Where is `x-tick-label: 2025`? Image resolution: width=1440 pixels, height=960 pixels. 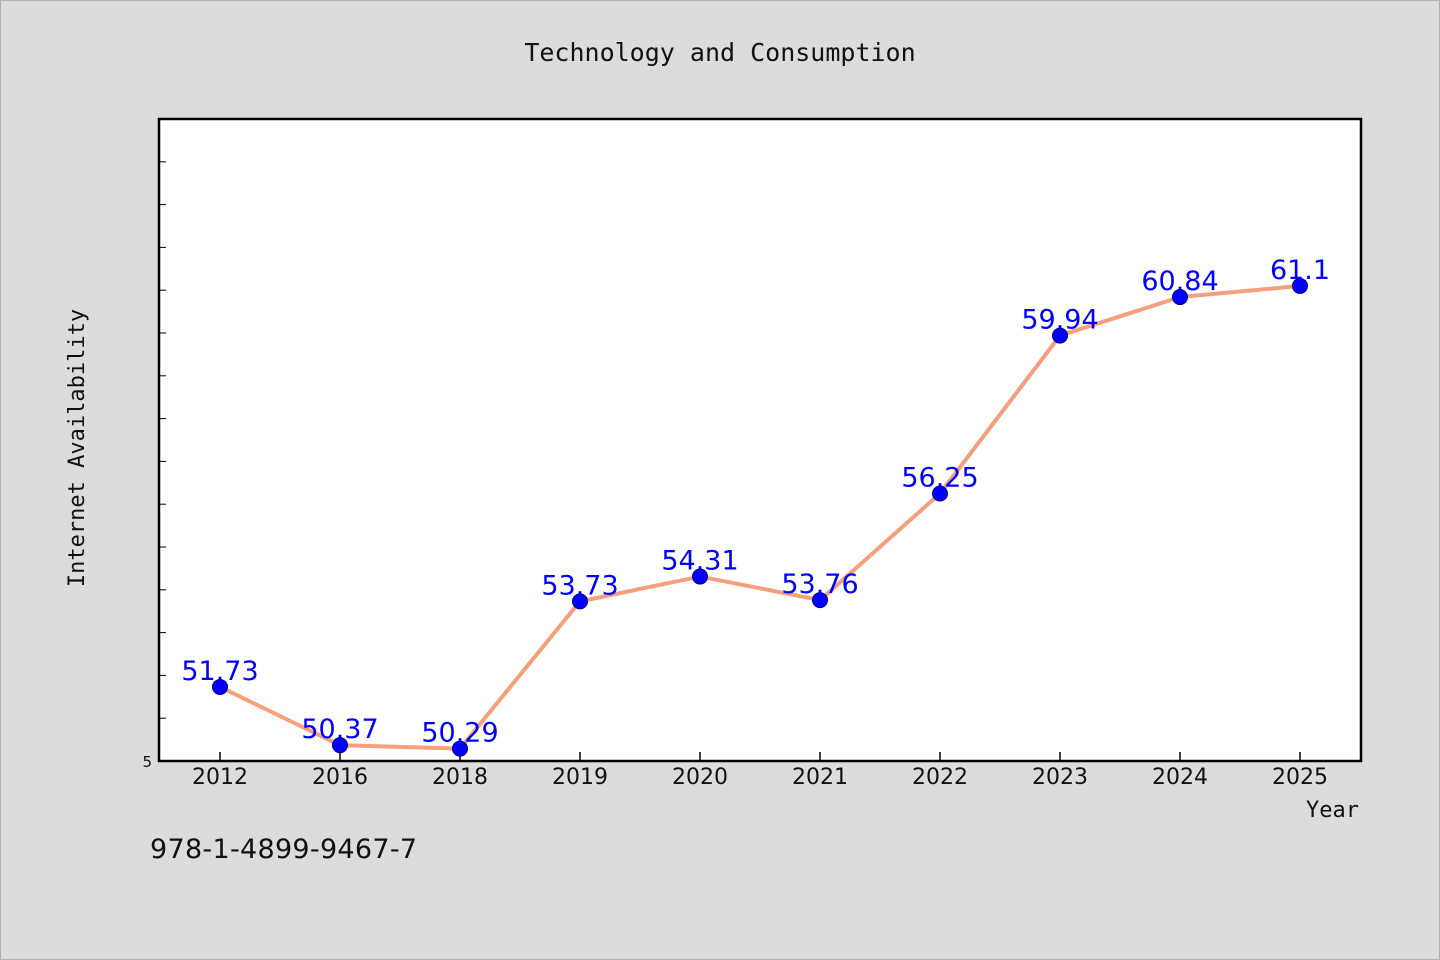
x-tick-label: 2025 is located at coordinates (1300, 777).